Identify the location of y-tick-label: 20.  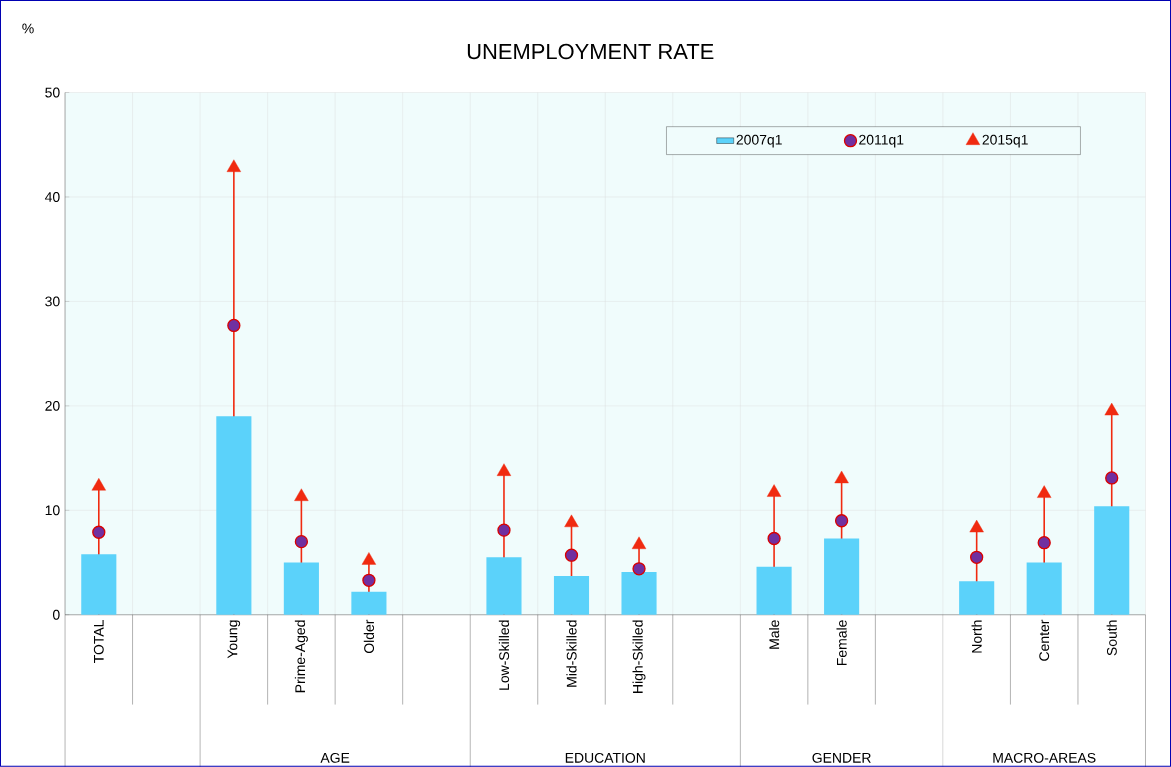
(52, 405).